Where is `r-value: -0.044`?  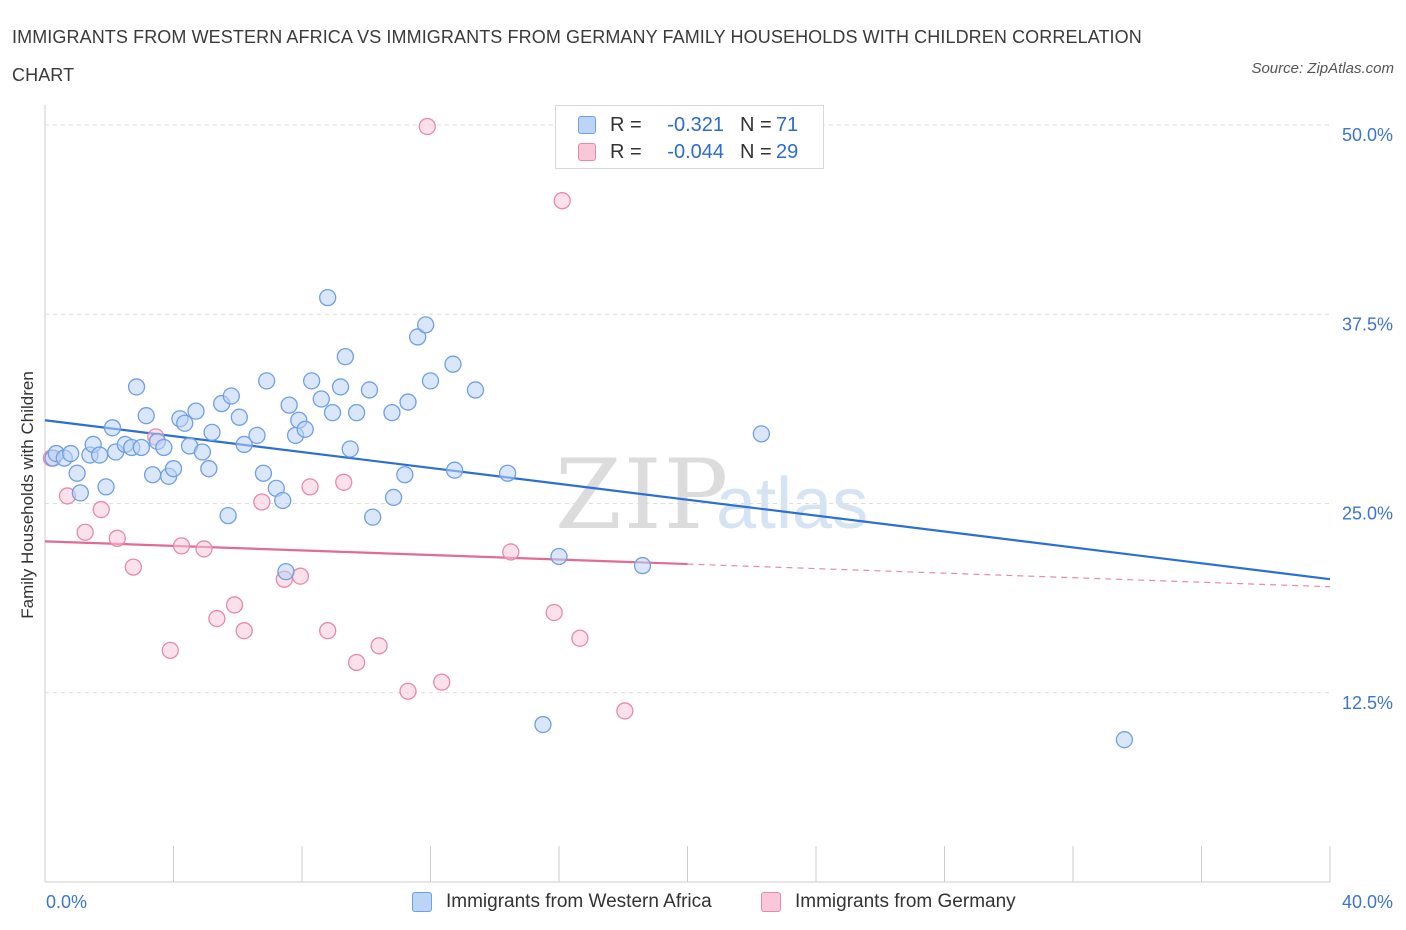
r-value: -0.044 is located at coordinates (695, 151).